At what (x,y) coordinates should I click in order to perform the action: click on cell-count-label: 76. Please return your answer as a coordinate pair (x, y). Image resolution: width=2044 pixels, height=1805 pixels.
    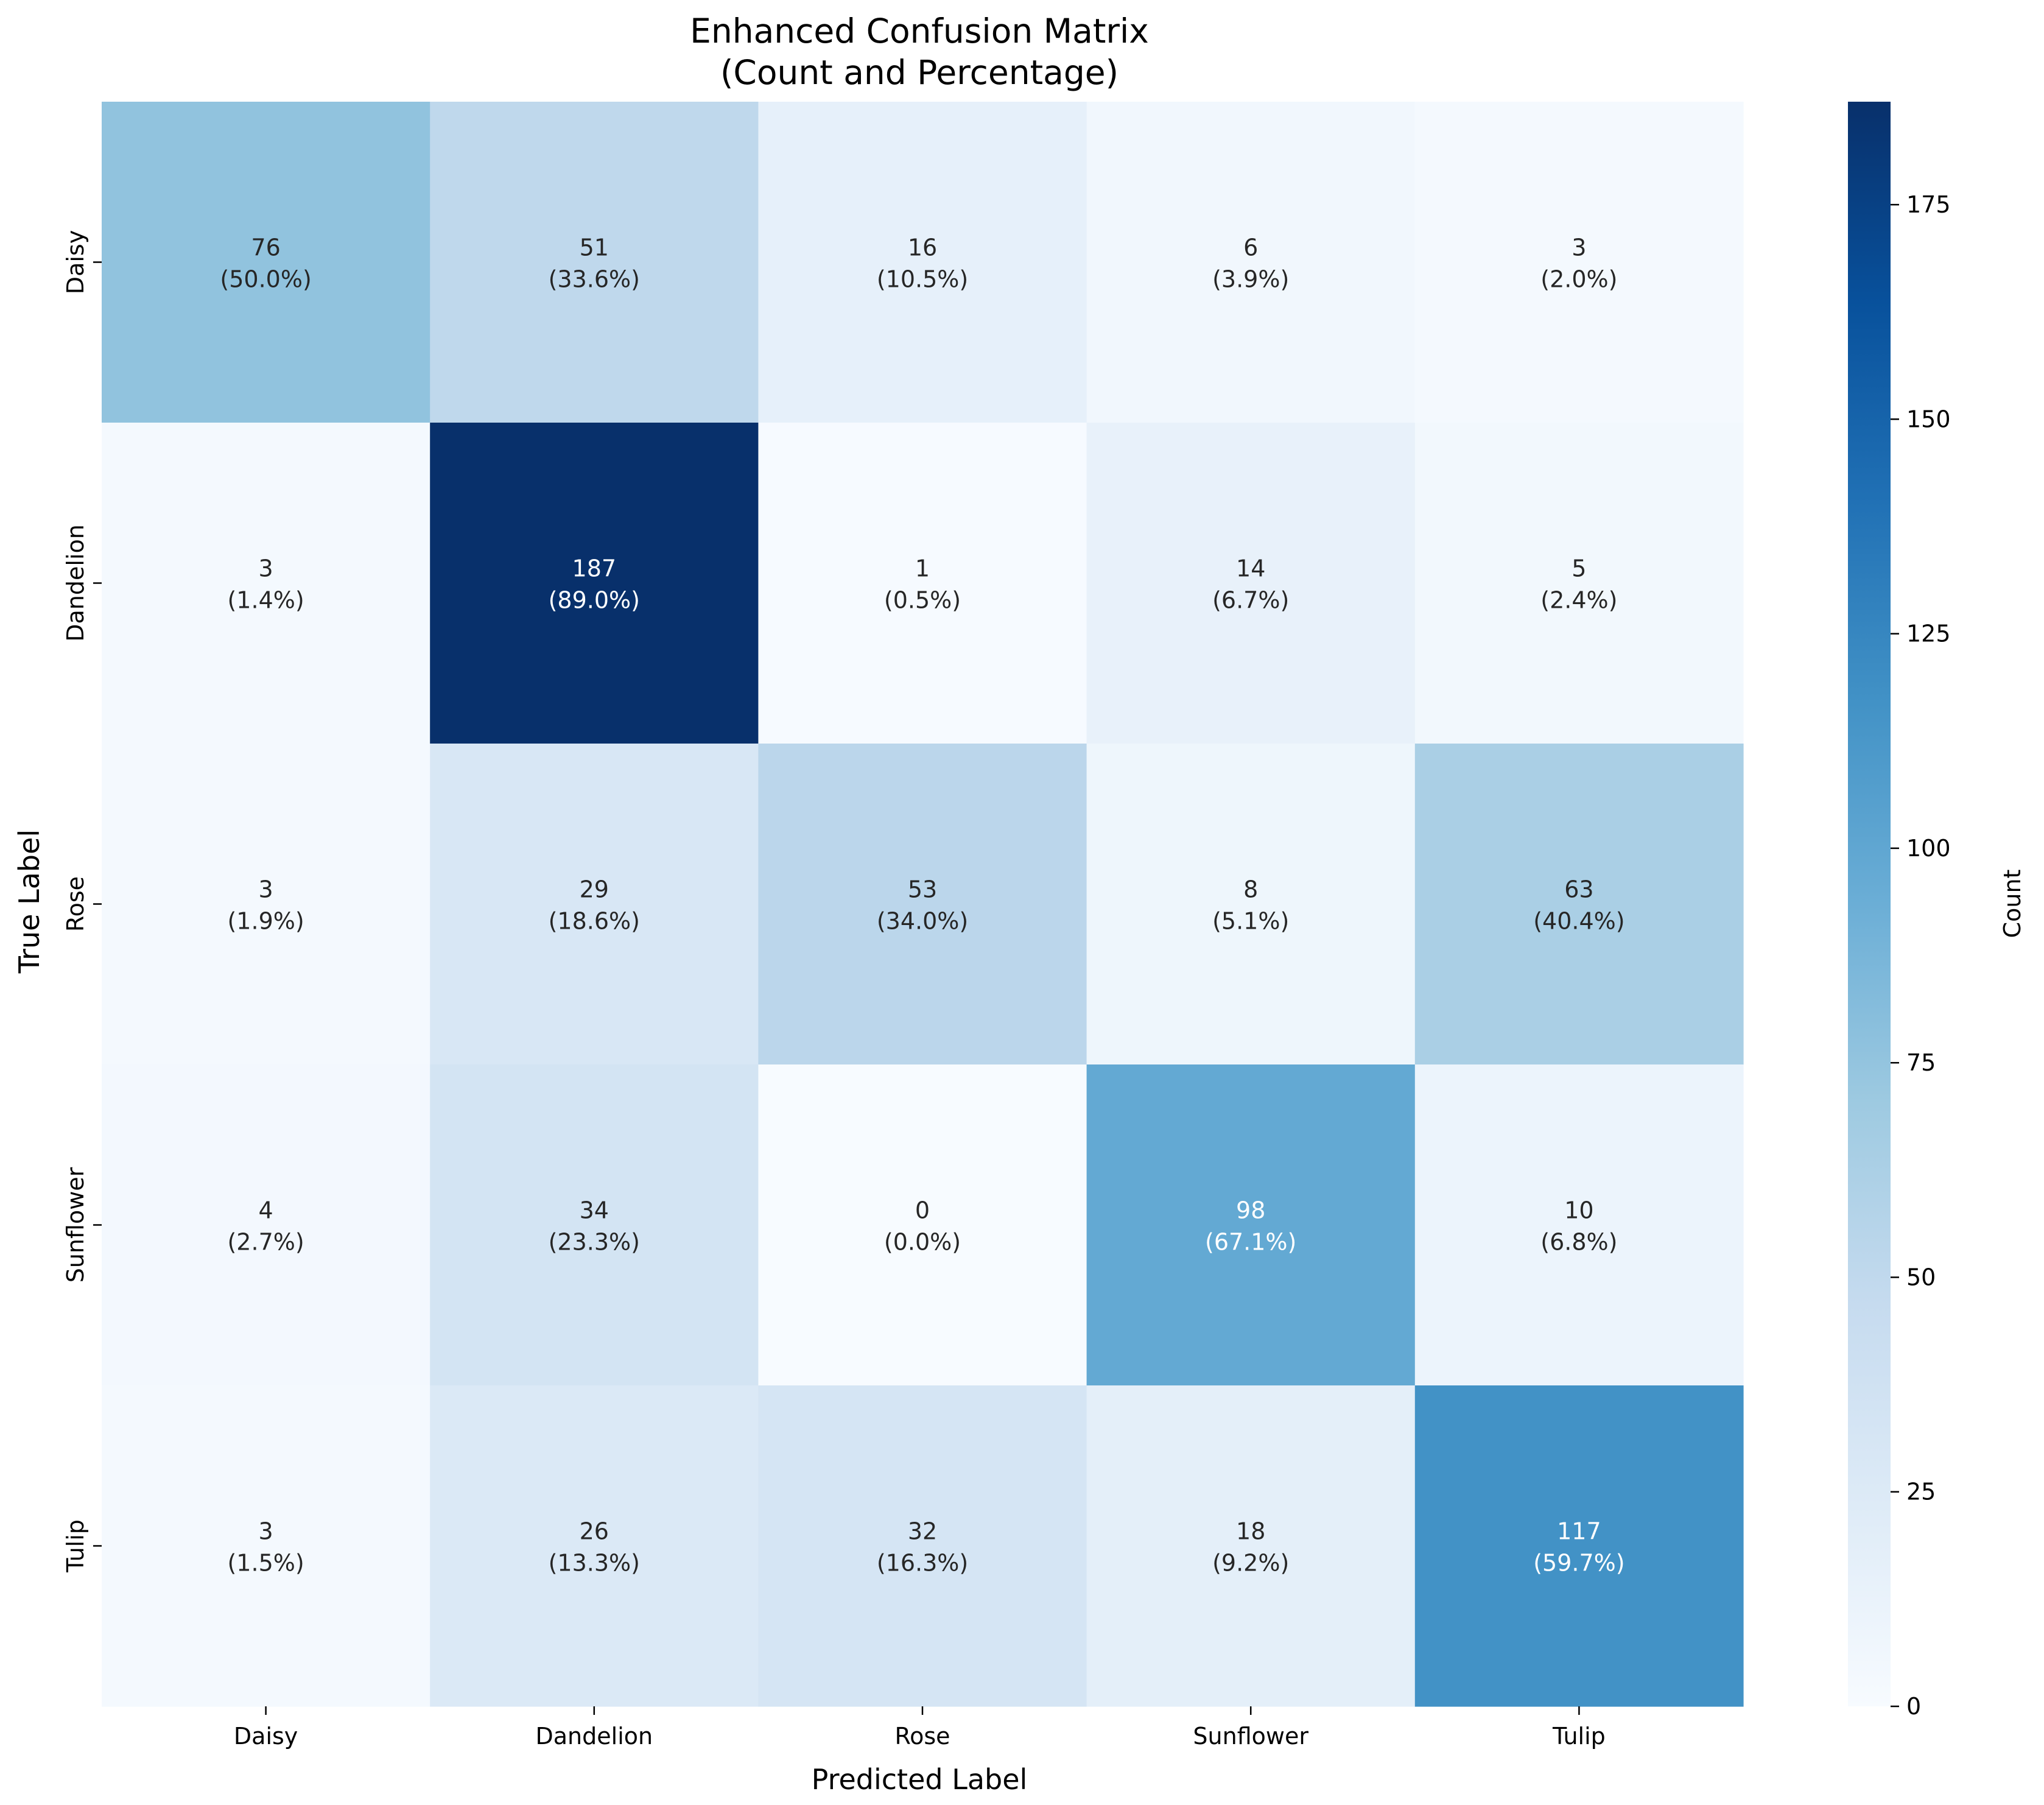
    Looking at the image, I should click on (265, 247).